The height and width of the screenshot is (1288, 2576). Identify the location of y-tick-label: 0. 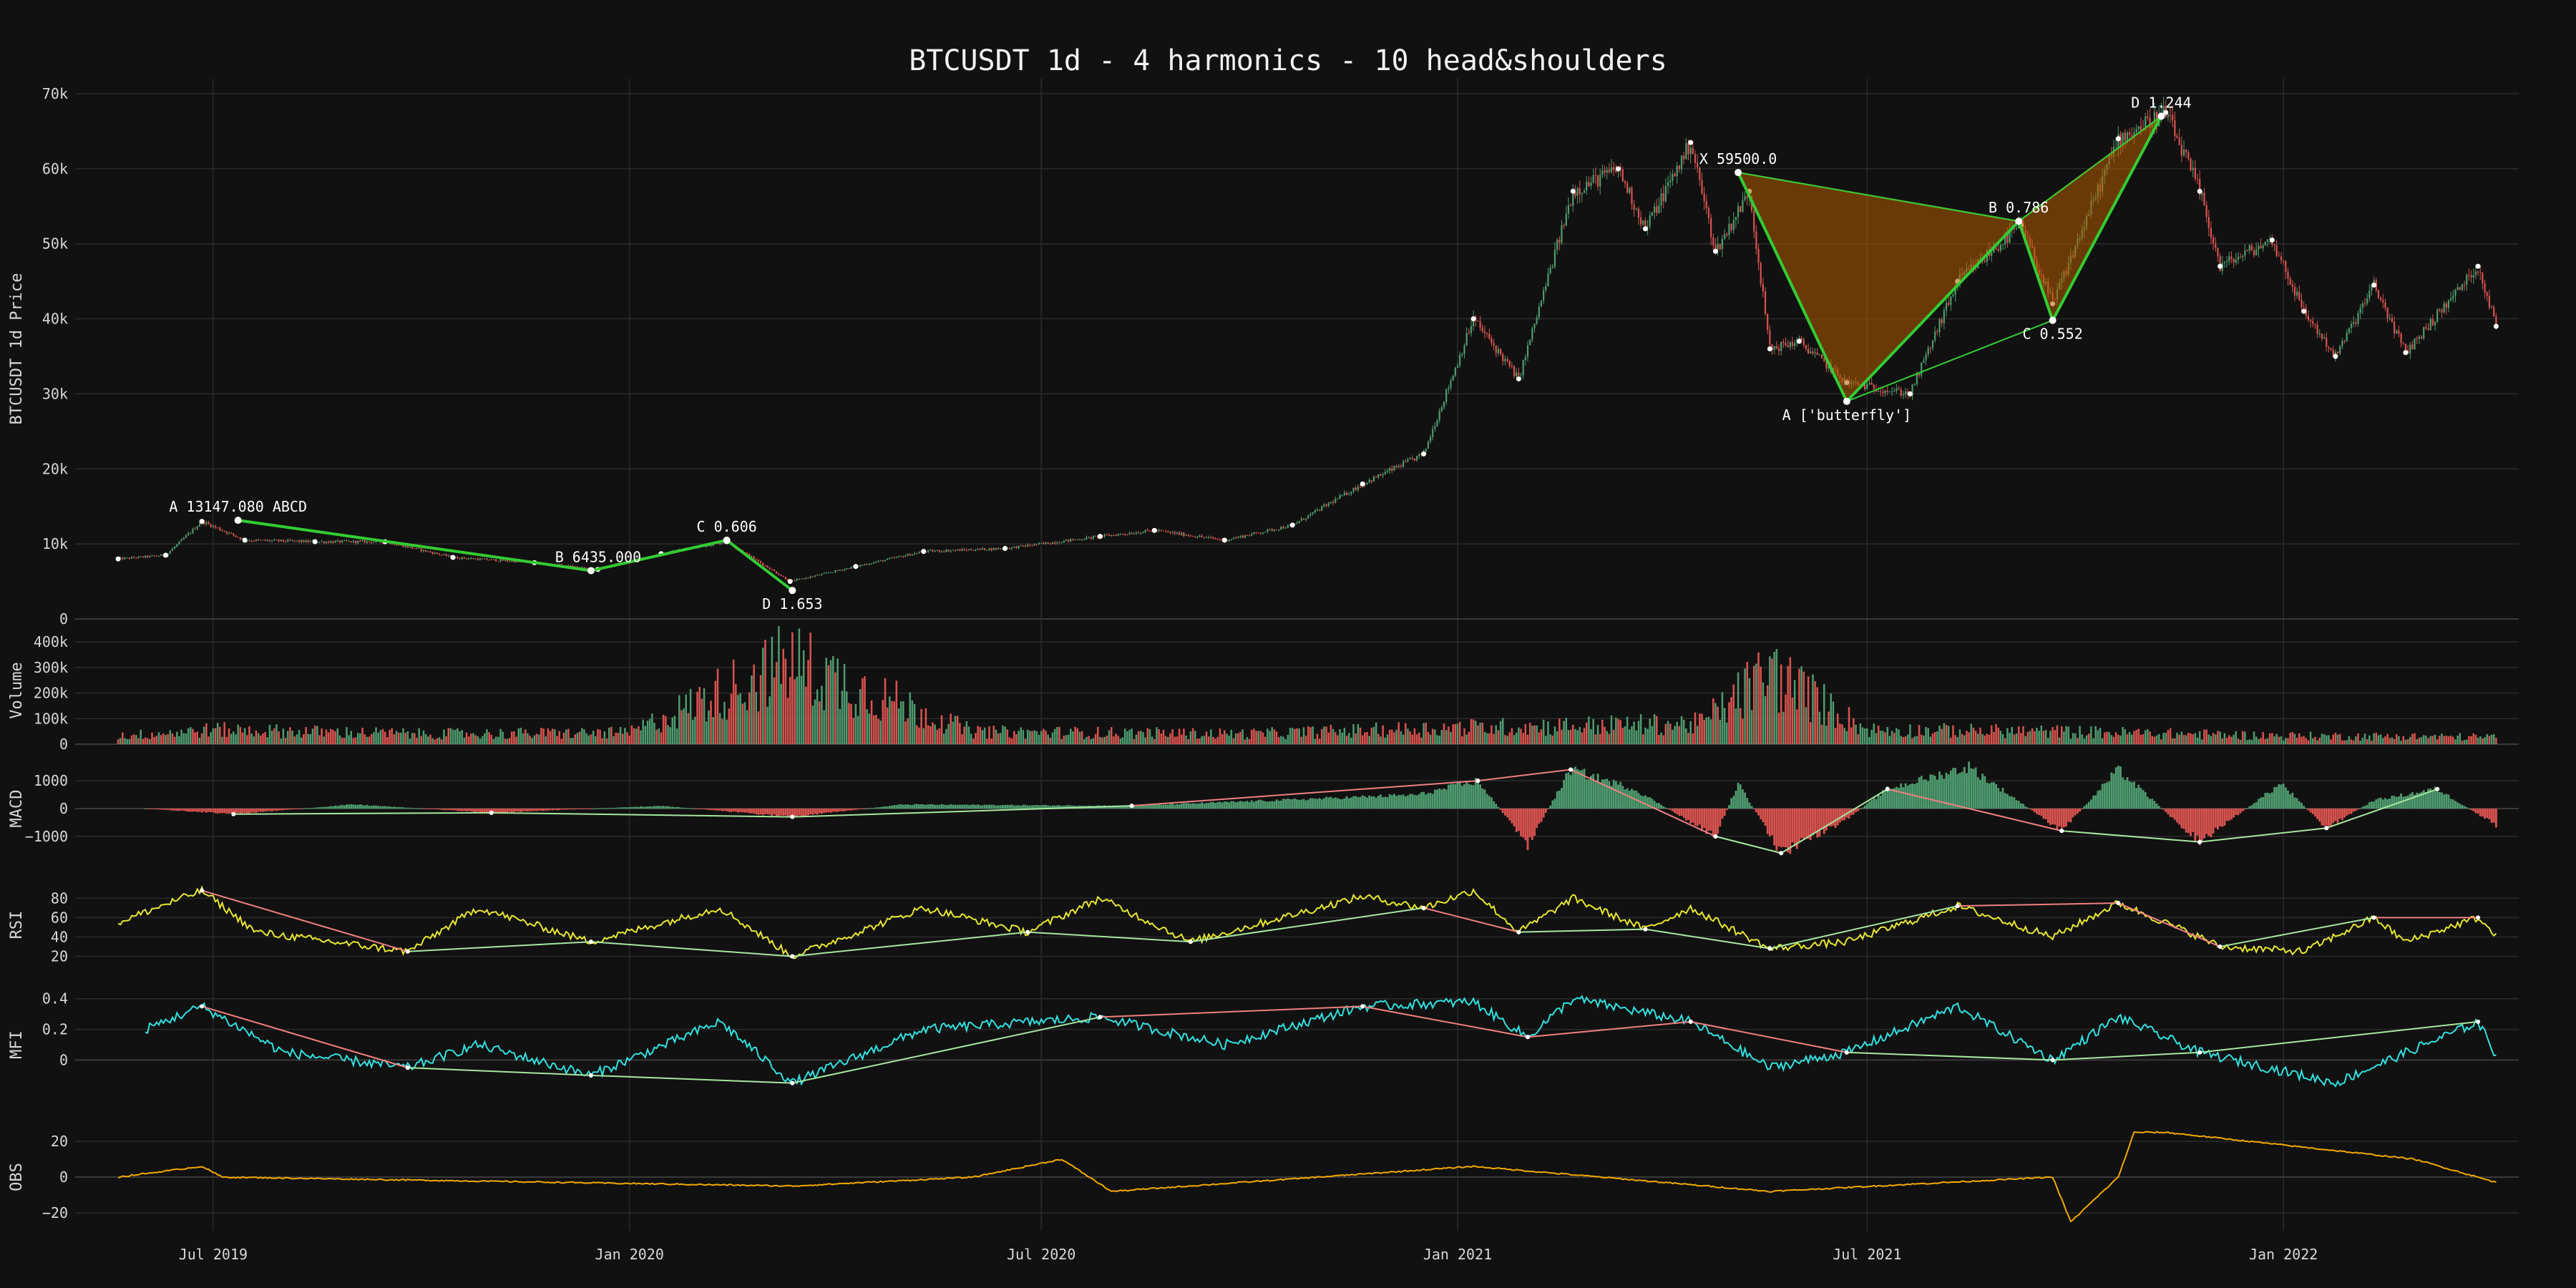
(63, 808).